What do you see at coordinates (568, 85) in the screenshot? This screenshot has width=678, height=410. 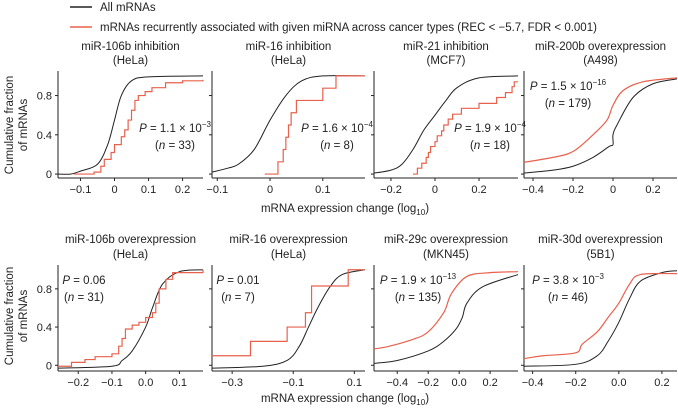 I see `p-value: P = 1.5 × 10−16` at bounding box center [568, 85].